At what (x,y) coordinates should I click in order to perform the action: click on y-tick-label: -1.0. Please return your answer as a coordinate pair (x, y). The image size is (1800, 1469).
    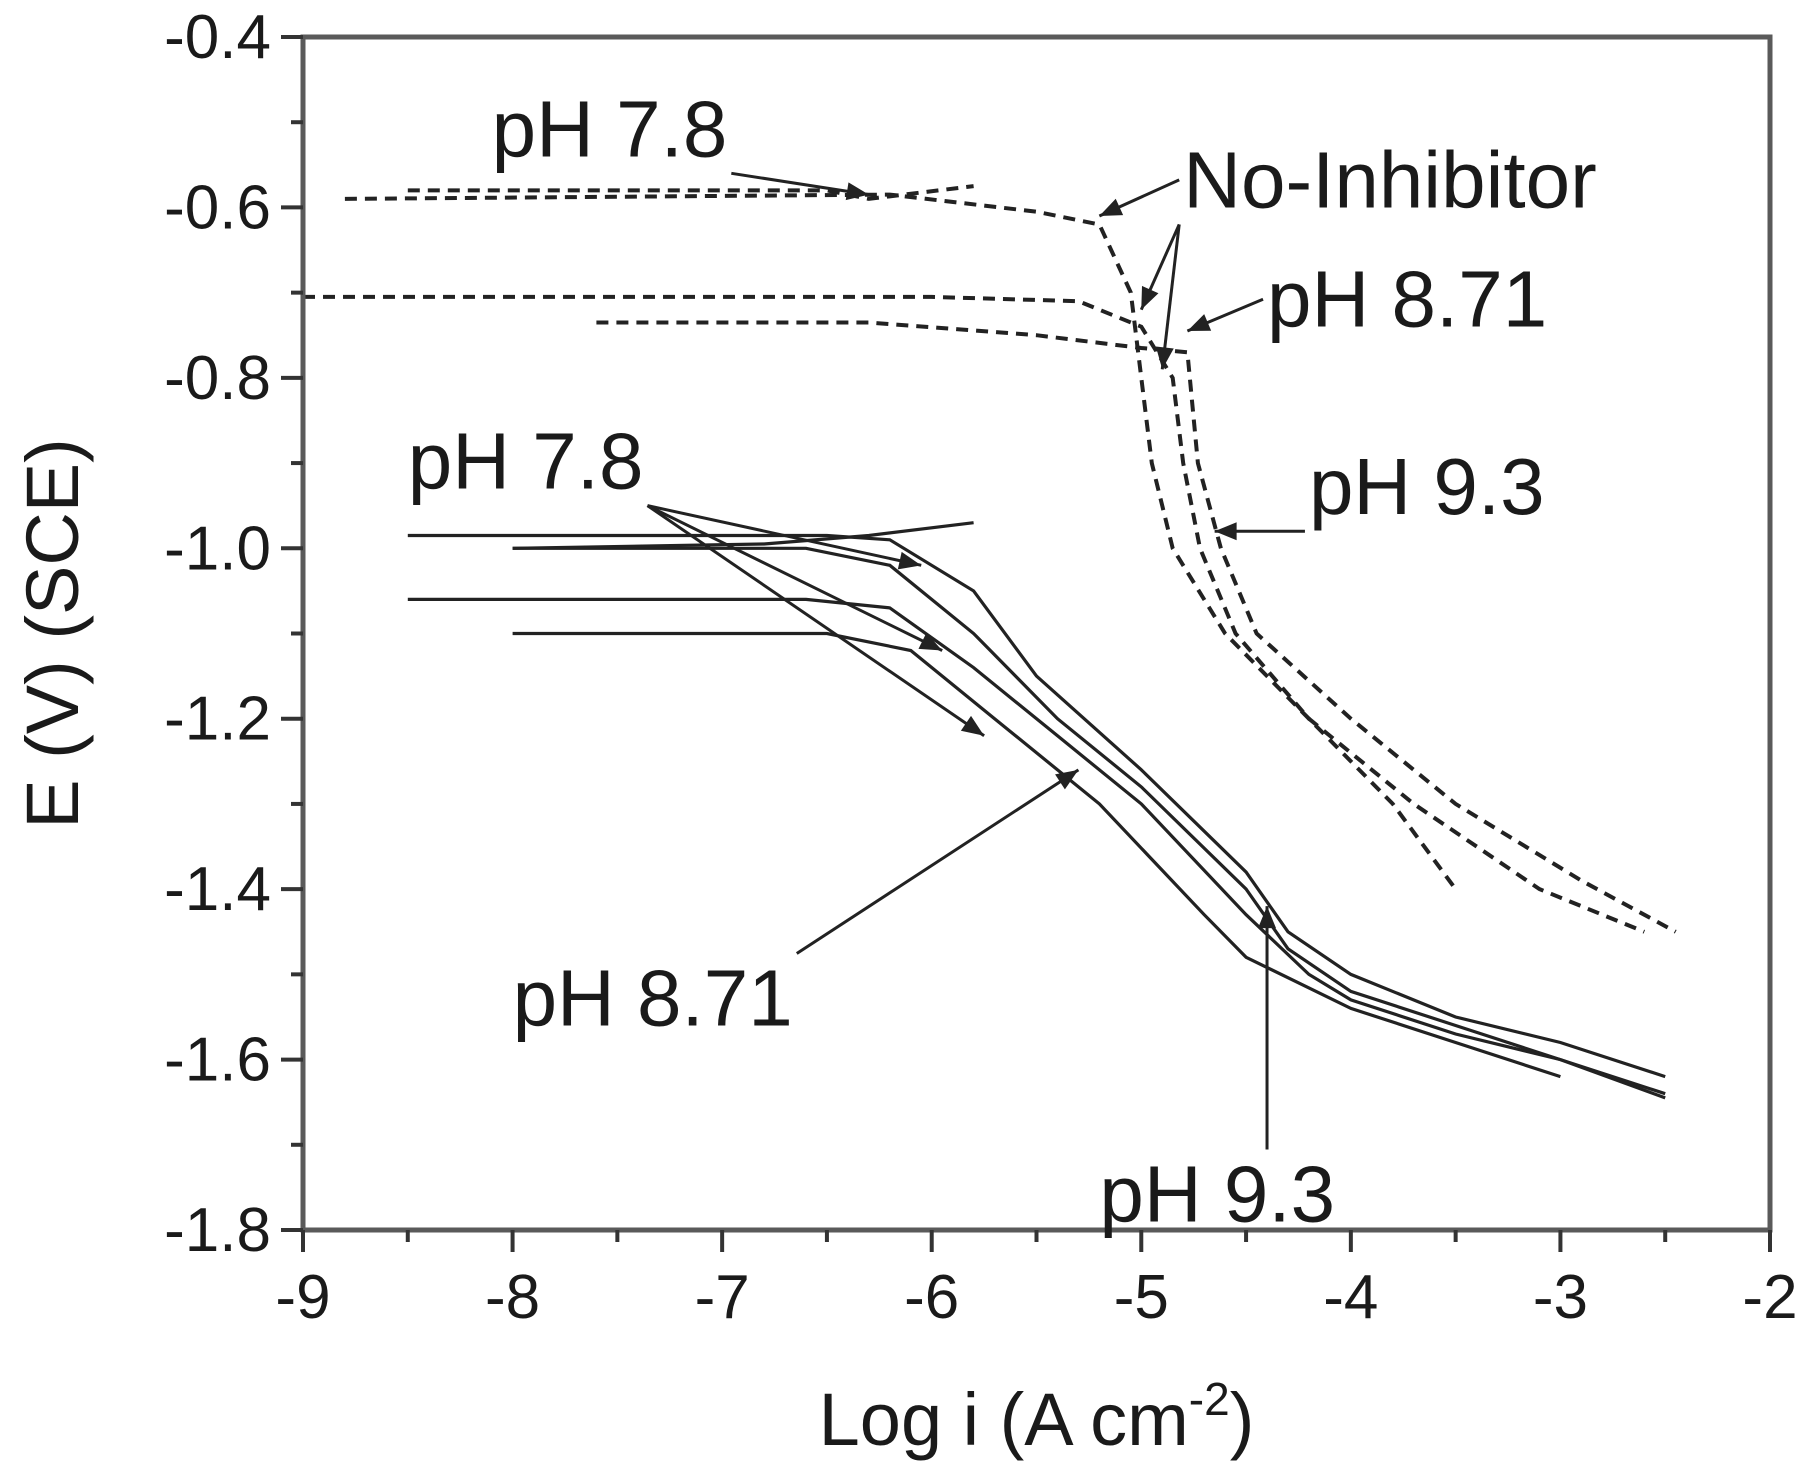
    Looking at the image, I should click on (217, 548).